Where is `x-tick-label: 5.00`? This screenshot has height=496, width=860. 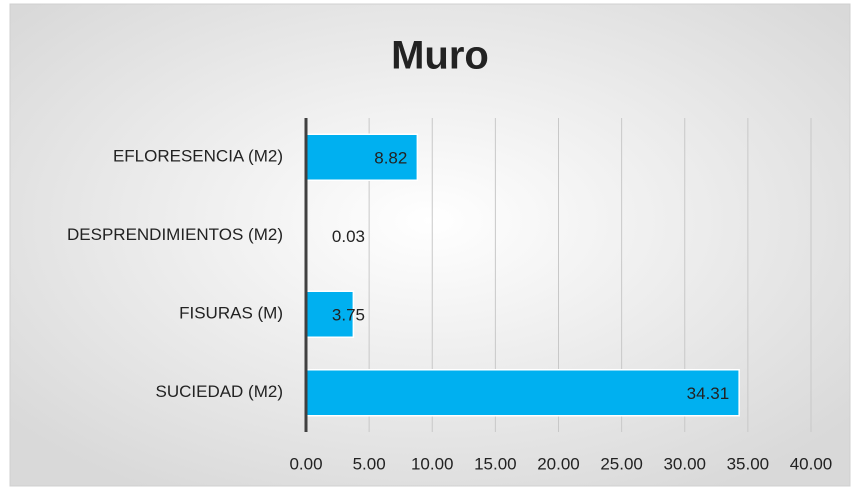 x-tick-label: 5.00 is located at coordinates (369, 463).